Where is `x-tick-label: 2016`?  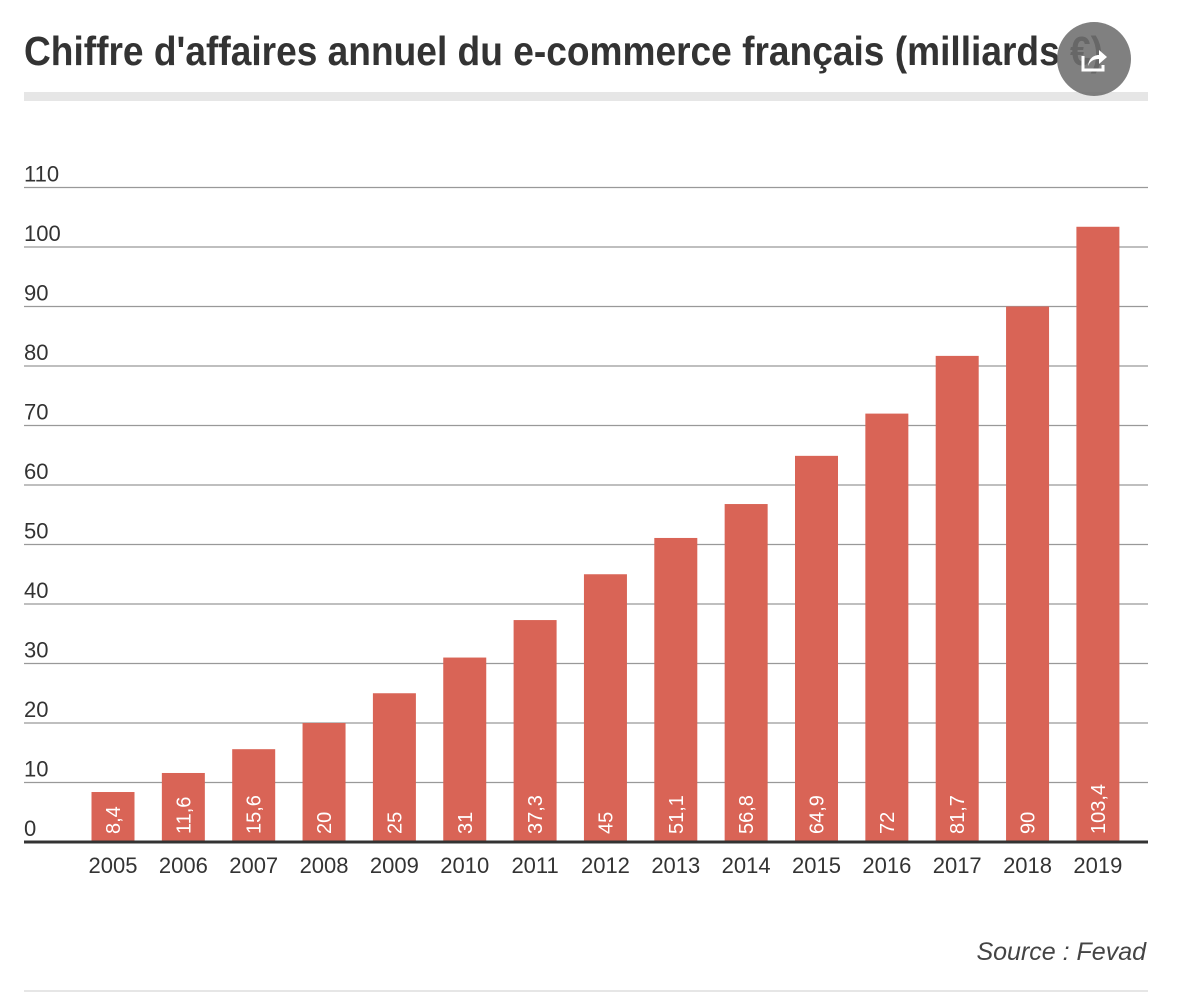 x-tick-label: 2016 is located at coordinates (886, 865).